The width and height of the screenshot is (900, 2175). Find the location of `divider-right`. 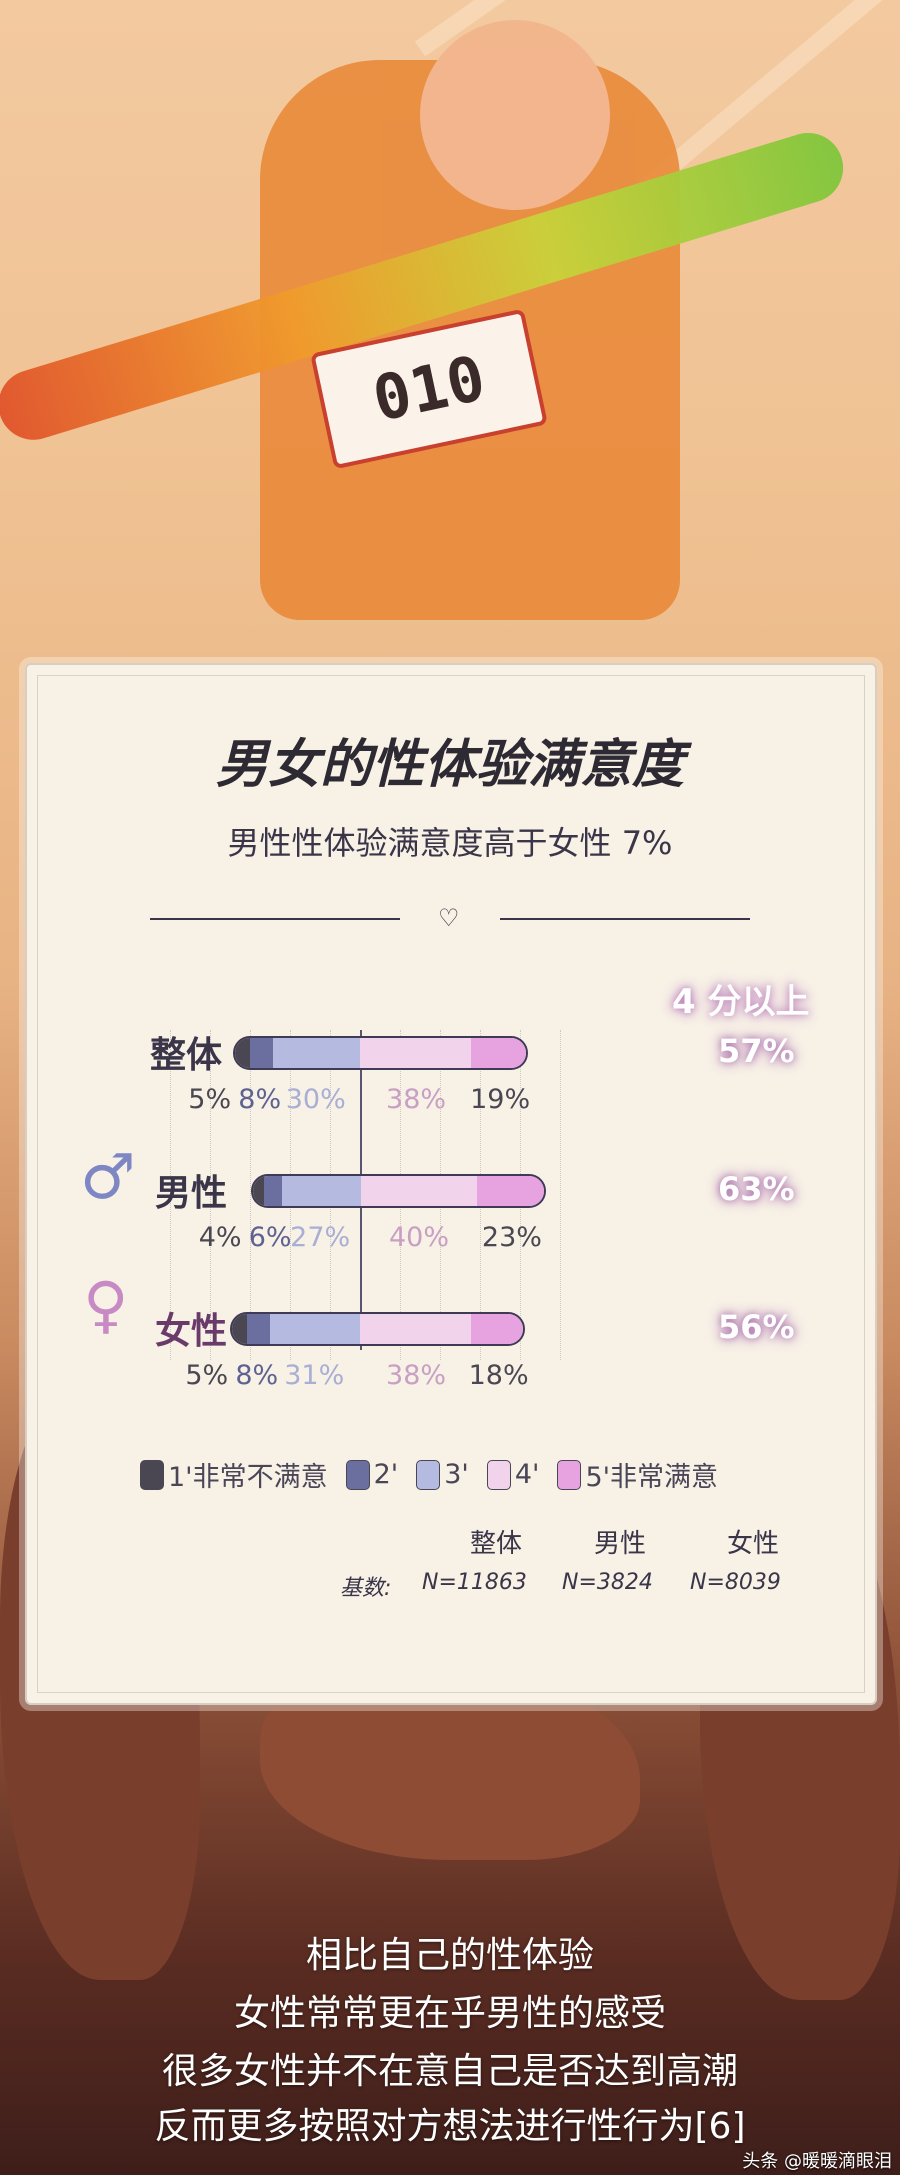

divider-right is located at coordinates (625, 919).